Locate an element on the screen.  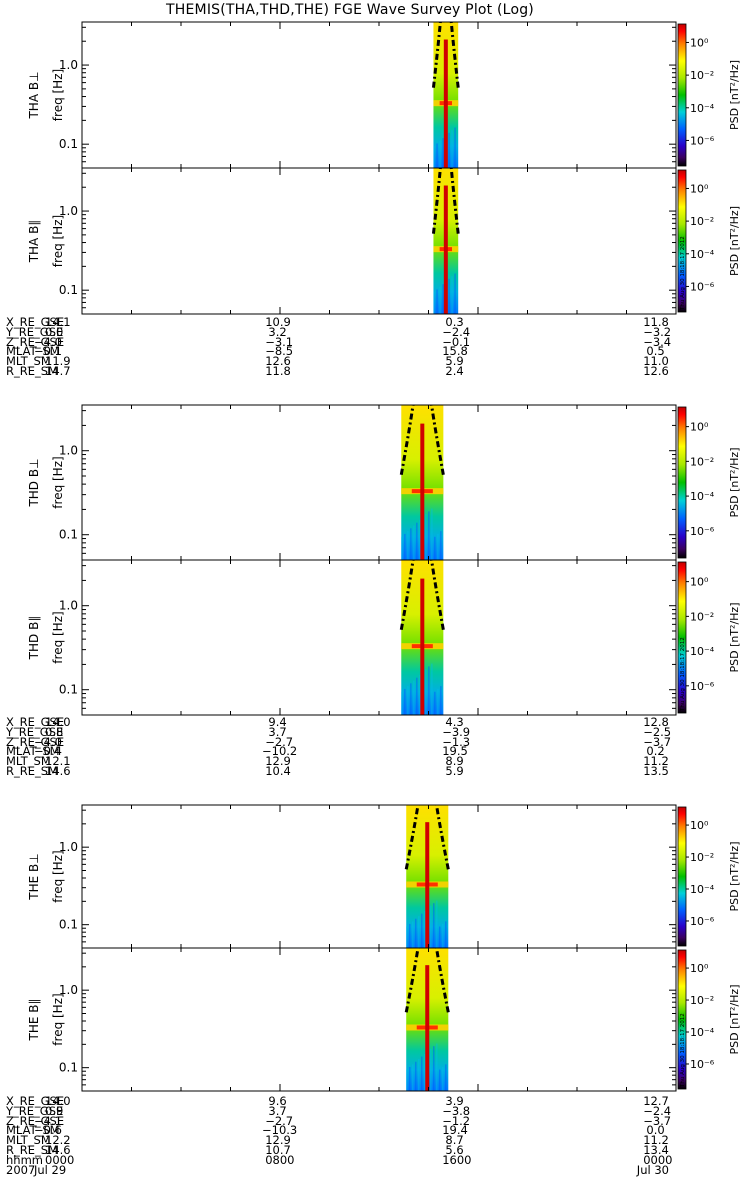
ephemeris-value: 0.5 is located at coordinates (655, 351).